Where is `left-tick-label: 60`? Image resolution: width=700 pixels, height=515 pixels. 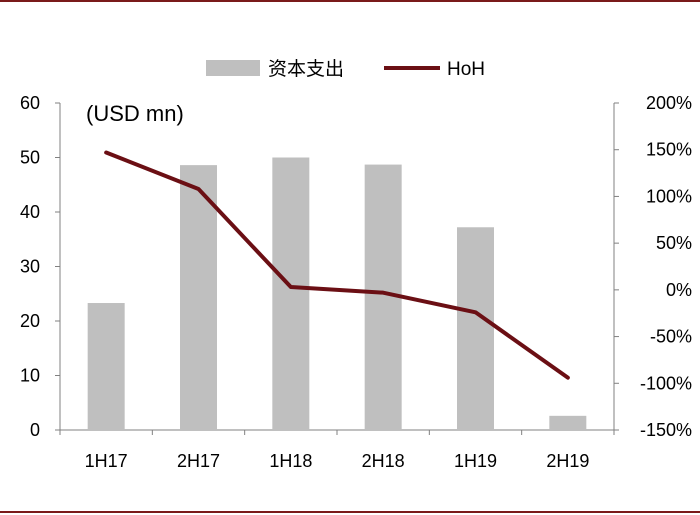 left-tick-label: 60 is located at coordinates (30, 103).